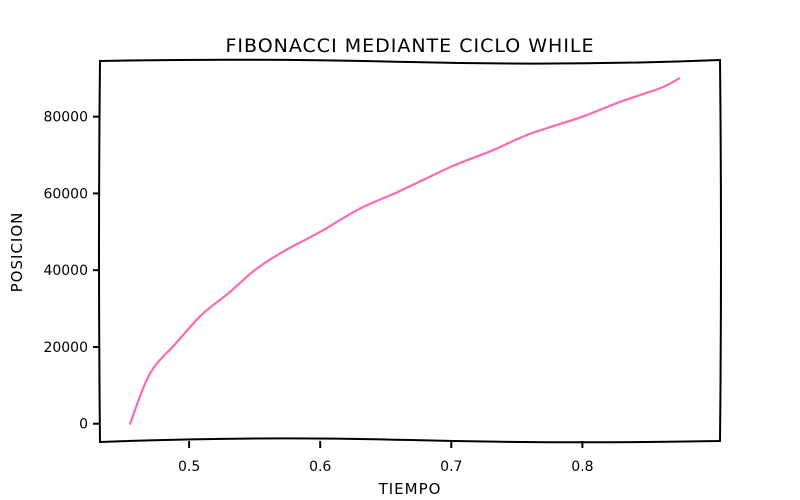  Describe the element at coordinates (320, 467) in the screenshot. I see `x-tick-label: 0.6` at that location.